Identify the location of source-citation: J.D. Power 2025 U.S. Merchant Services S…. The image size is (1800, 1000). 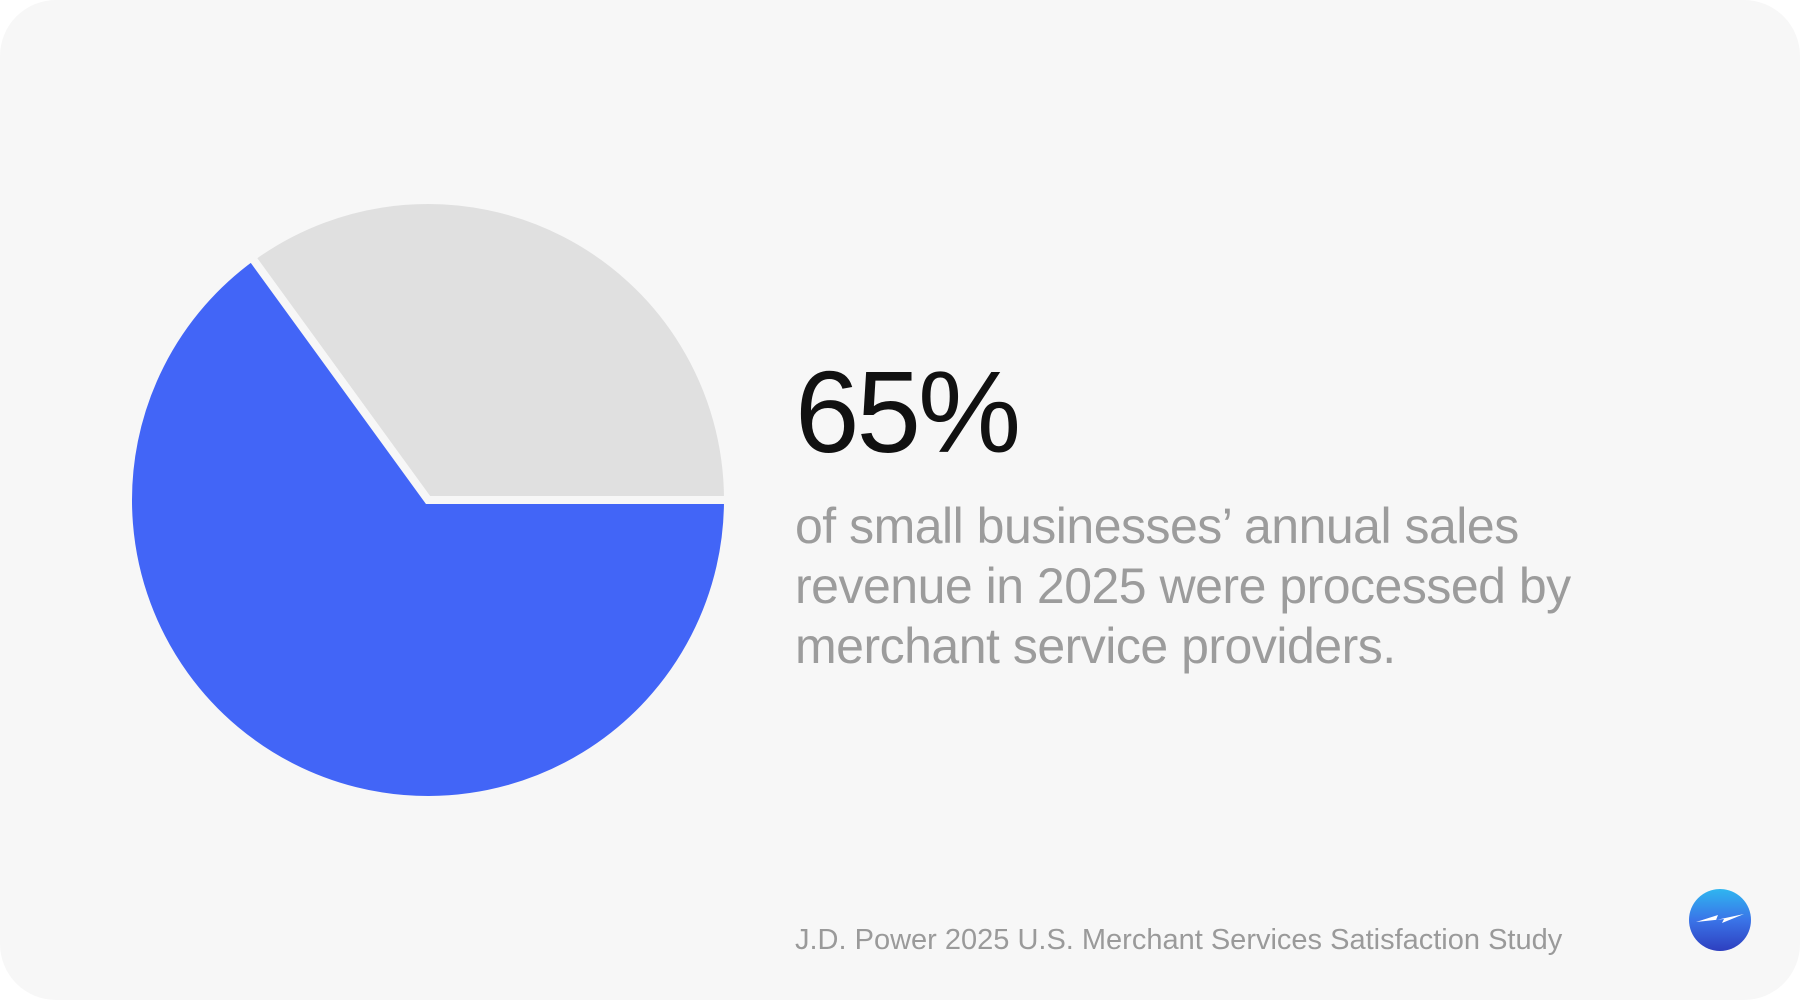
(1179, 940).